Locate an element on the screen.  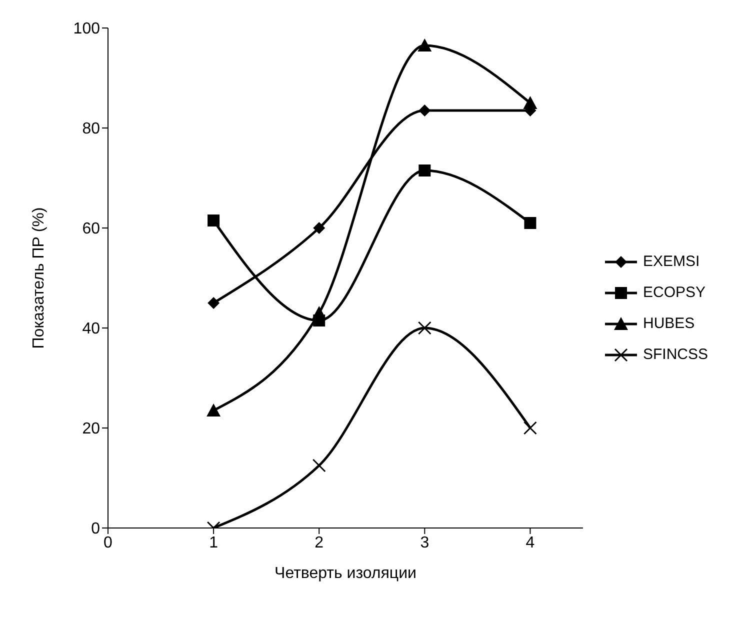
x-tick-label: 2 is located at coordinates (319, 543).